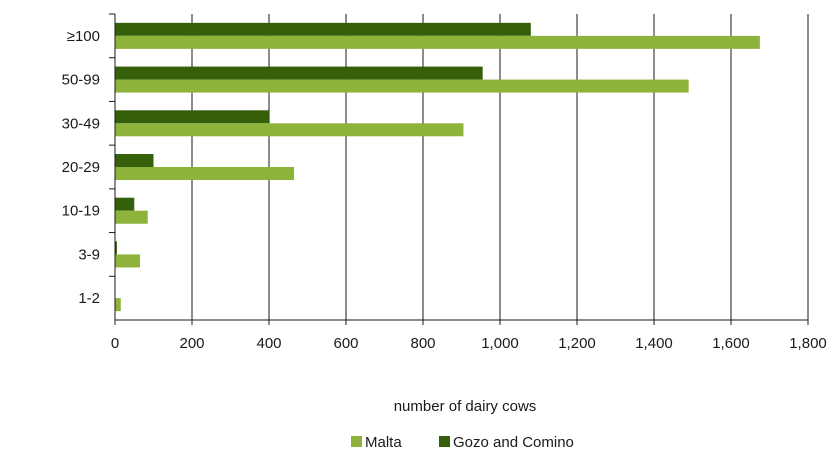 This screenshot has height=455, width=832. I want to click on y-tick-label: 20-29, so click(81, 167).